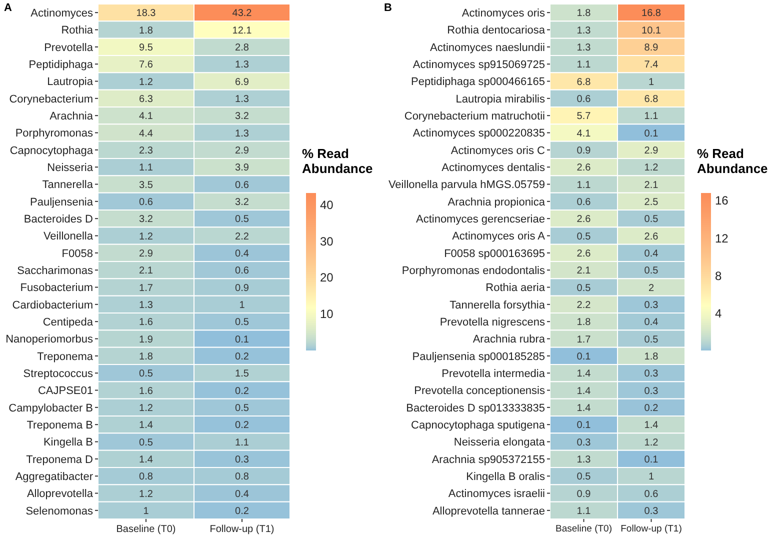 The height and width of the screenshot is (539, 771). I want to click on data-label: 2.3, so click(146, 150).